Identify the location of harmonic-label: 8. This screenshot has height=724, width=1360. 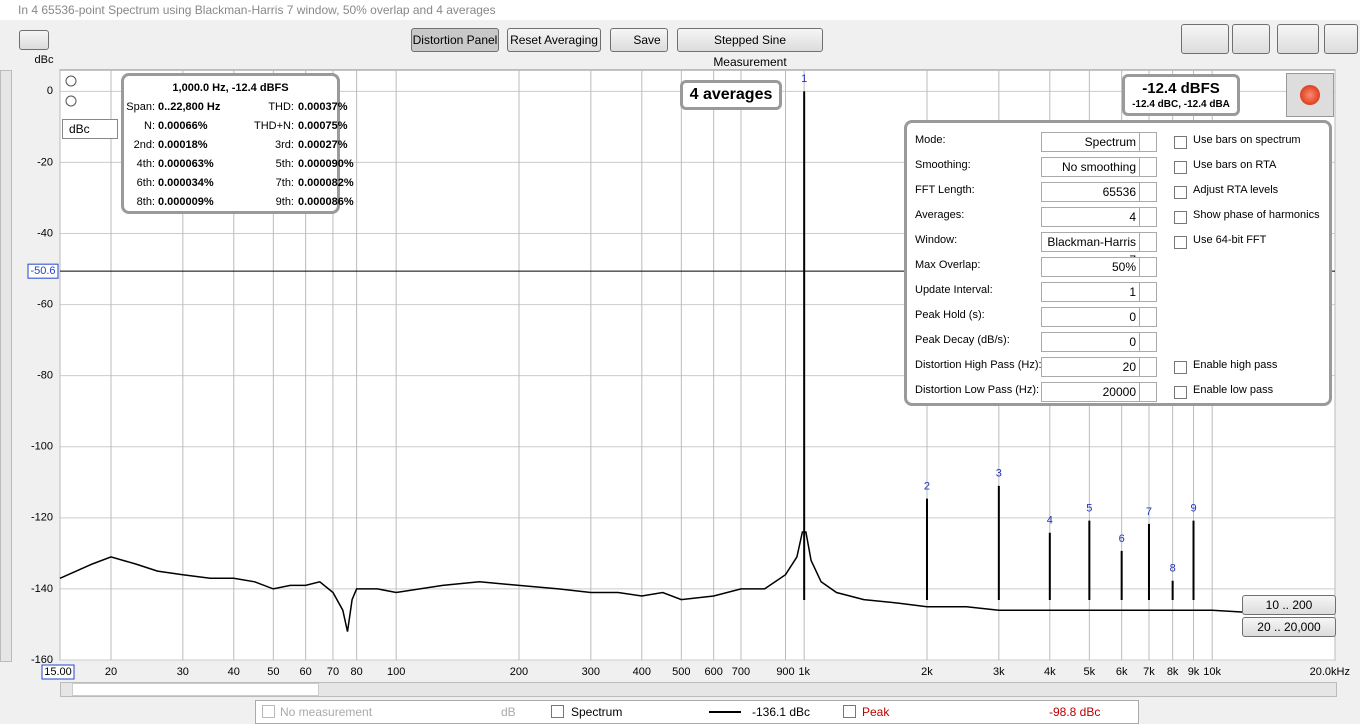
(1173, 569).